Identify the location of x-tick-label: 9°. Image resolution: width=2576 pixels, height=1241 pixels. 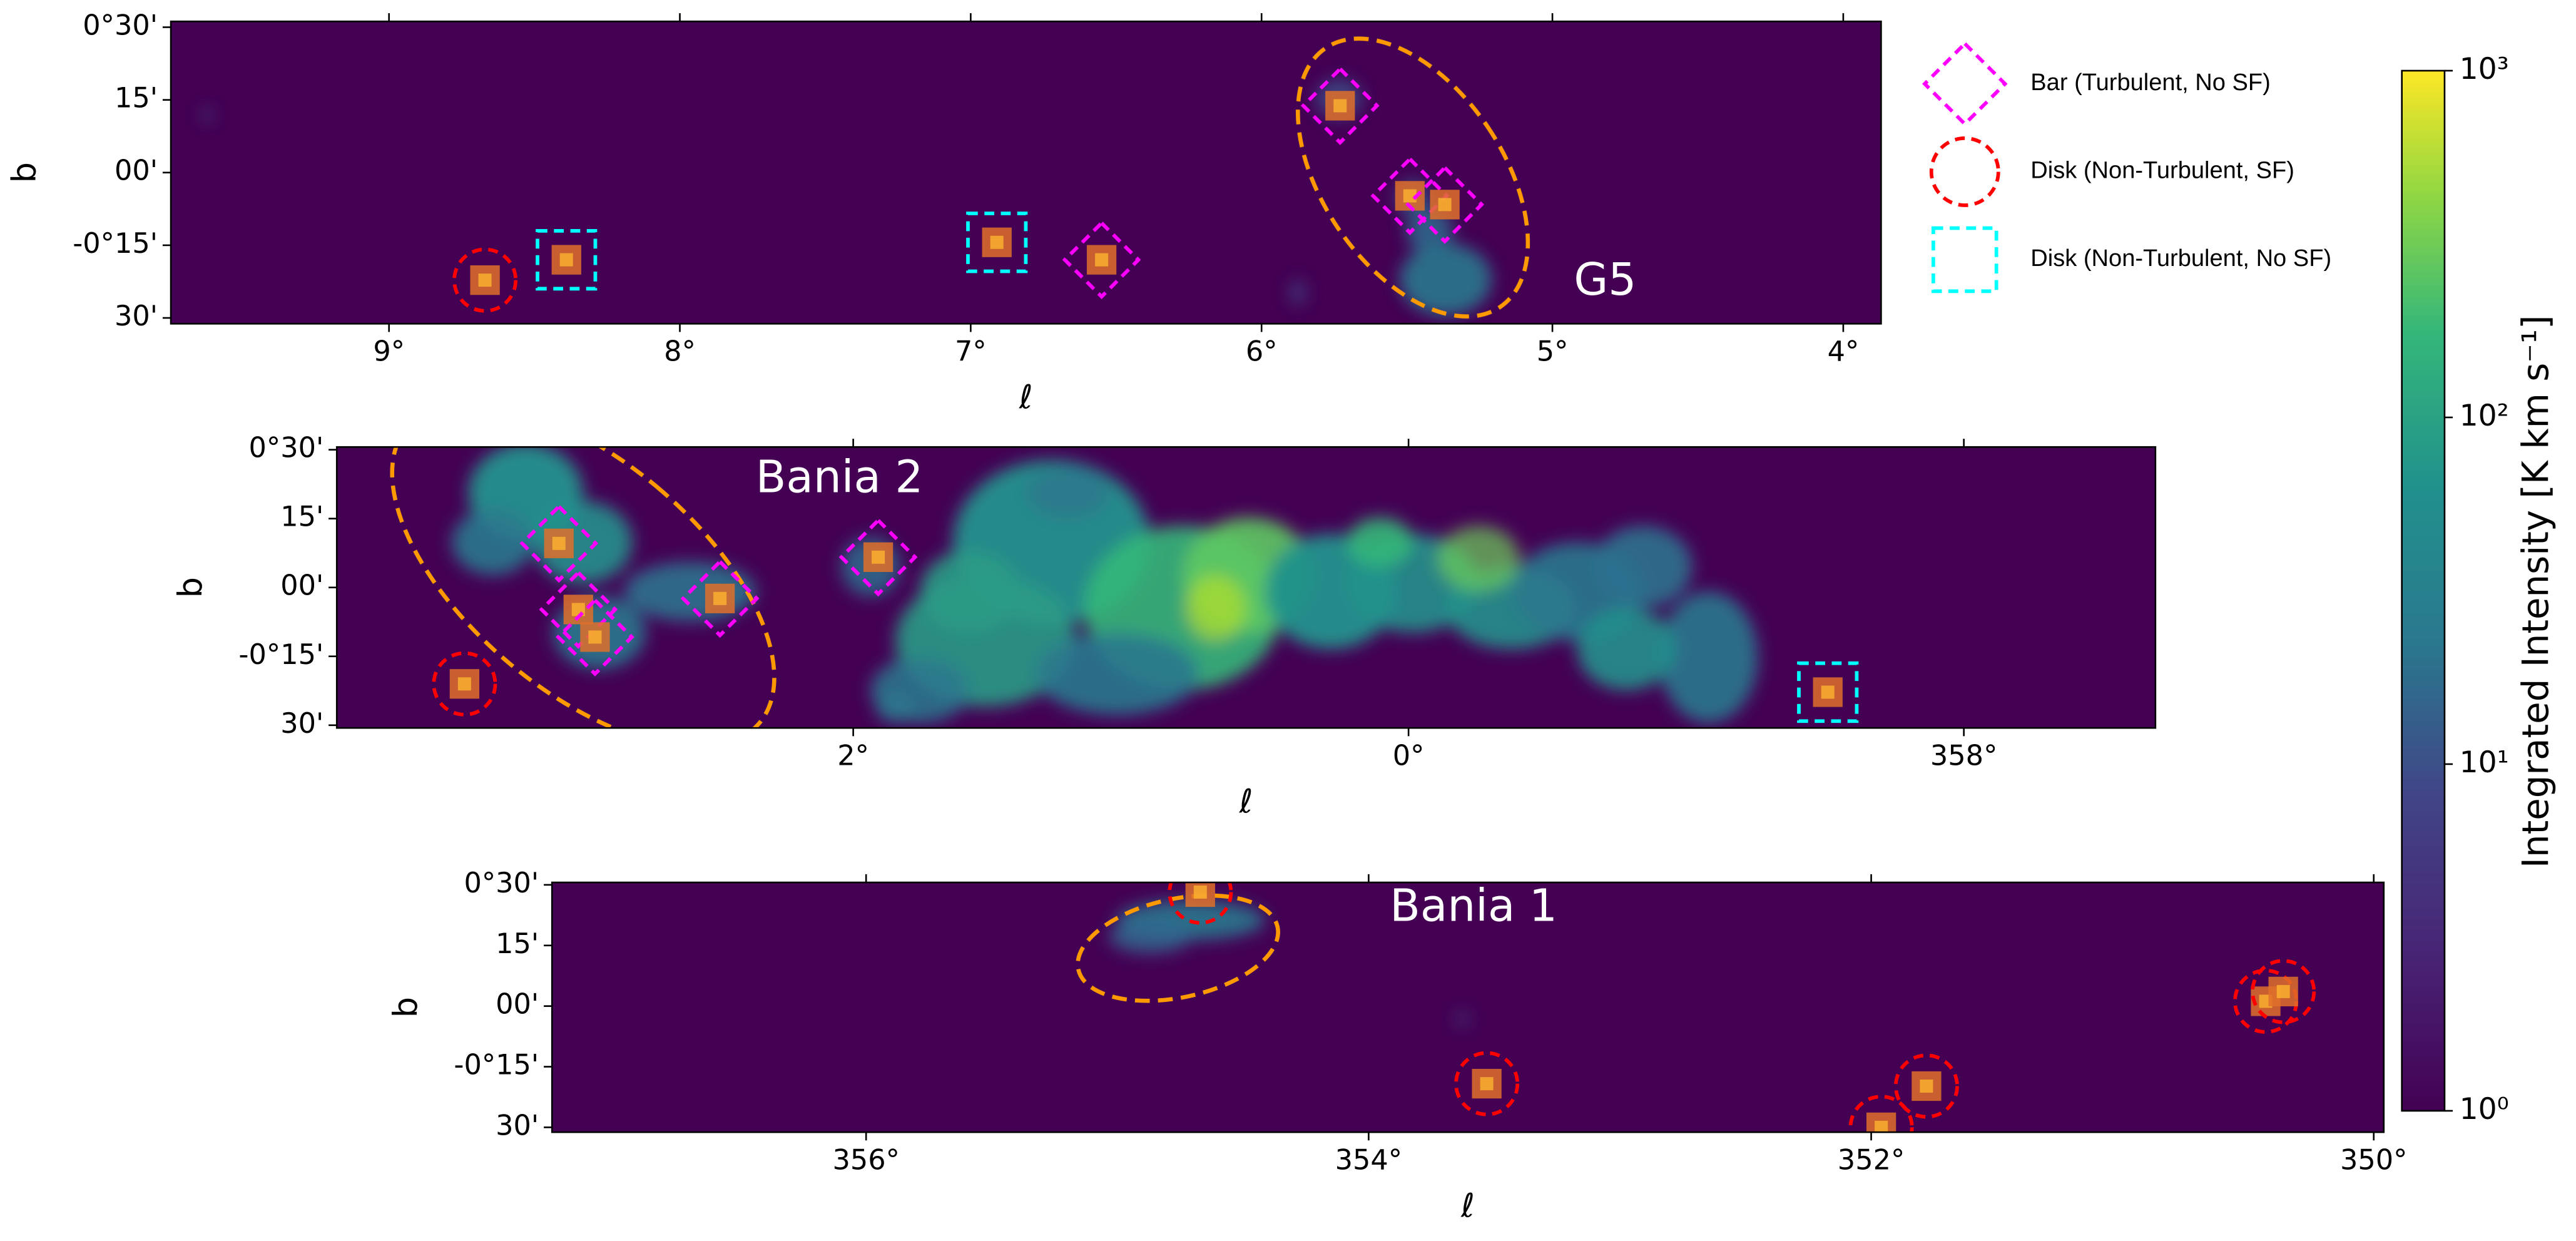
(389, 351).